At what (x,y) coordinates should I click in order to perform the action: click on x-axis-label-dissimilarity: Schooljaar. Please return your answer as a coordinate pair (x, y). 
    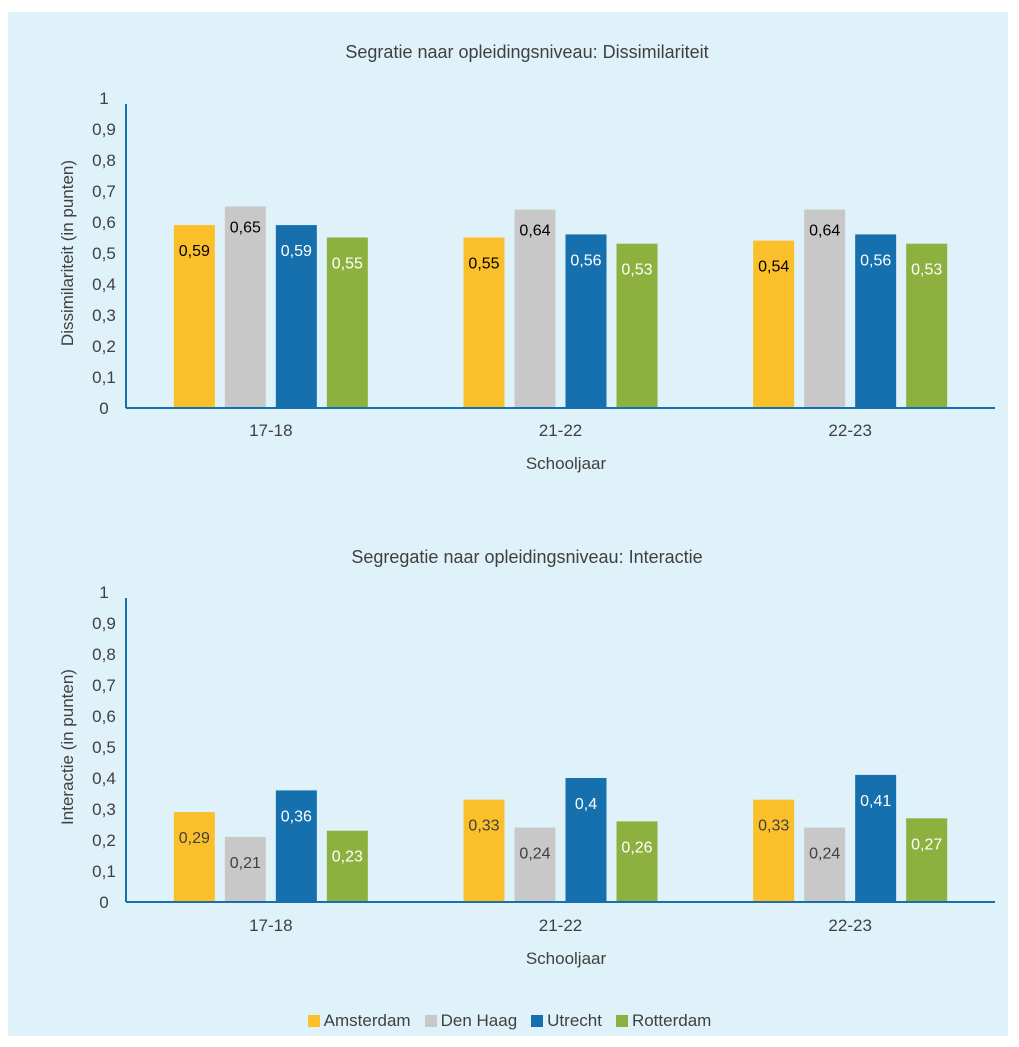
    Looking at the image, I should click on (566, 463).